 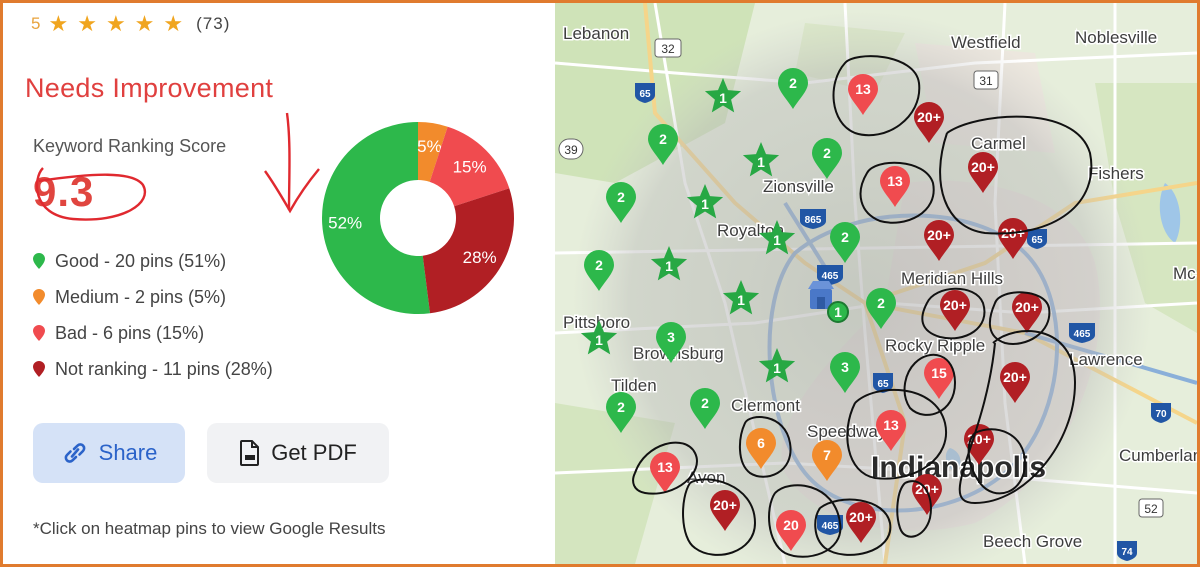 I want to click on highway-number: 32, so click(x=668, y=49).